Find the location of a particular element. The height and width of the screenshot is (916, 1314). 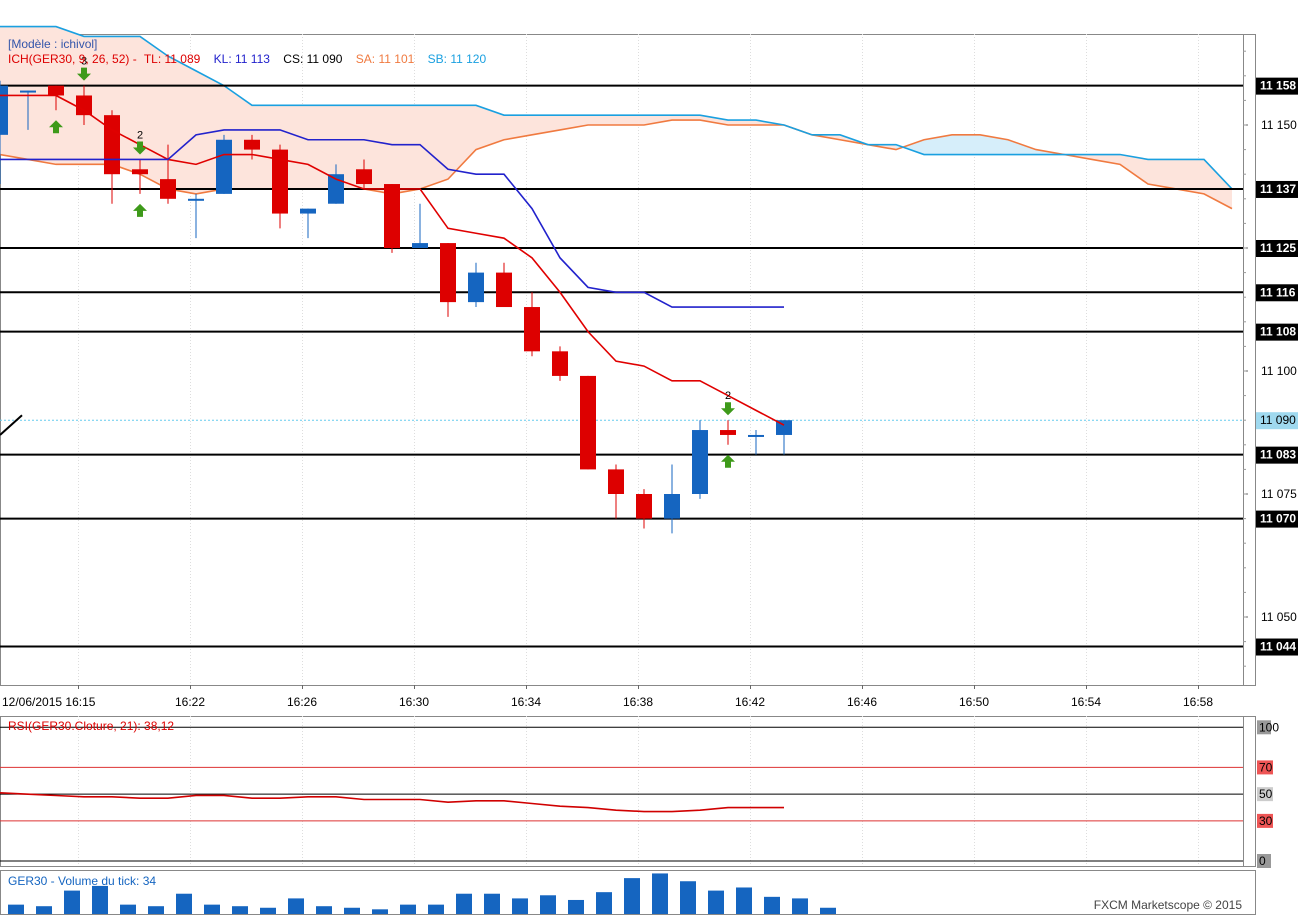

horizontal-level-label: 11 125 is located at coordinates (1278, 248).